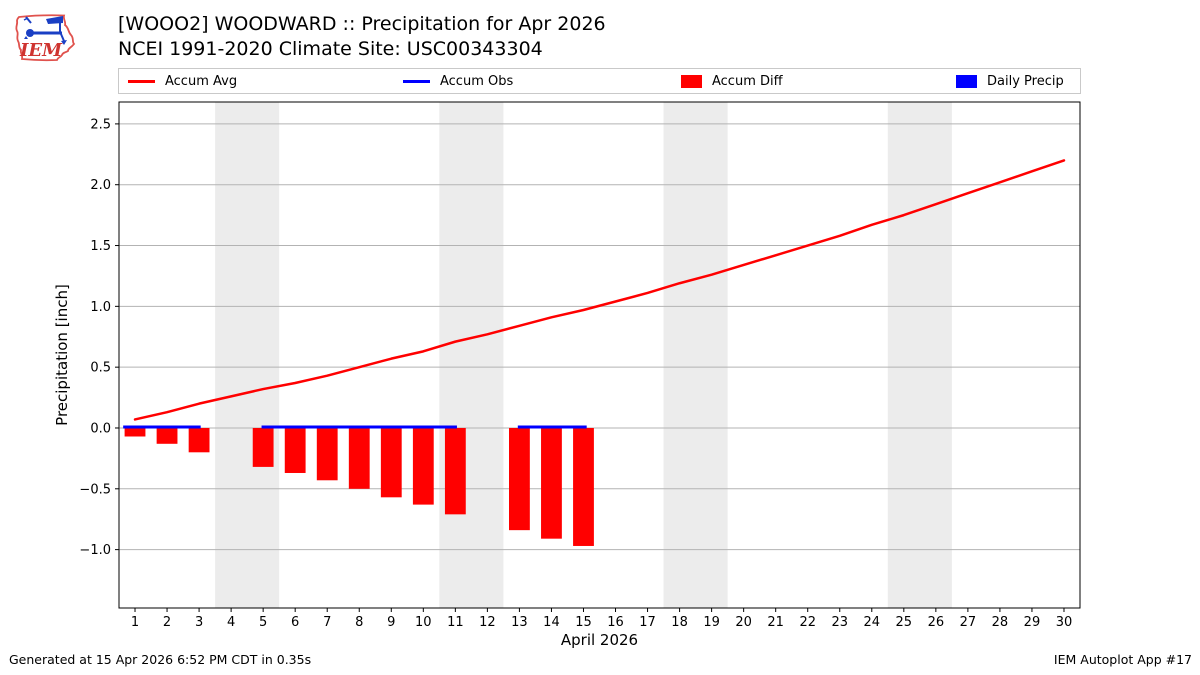  I want to click on legend-item-daily-precip: Daily Precip, so click(1008, 81).